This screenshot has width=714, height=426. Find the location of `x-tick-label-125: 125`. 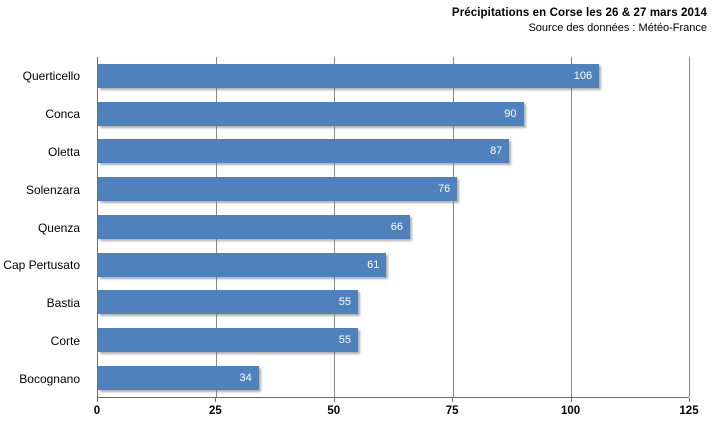

x-tick-label-125: 125 is located at coordinates (689, 411).